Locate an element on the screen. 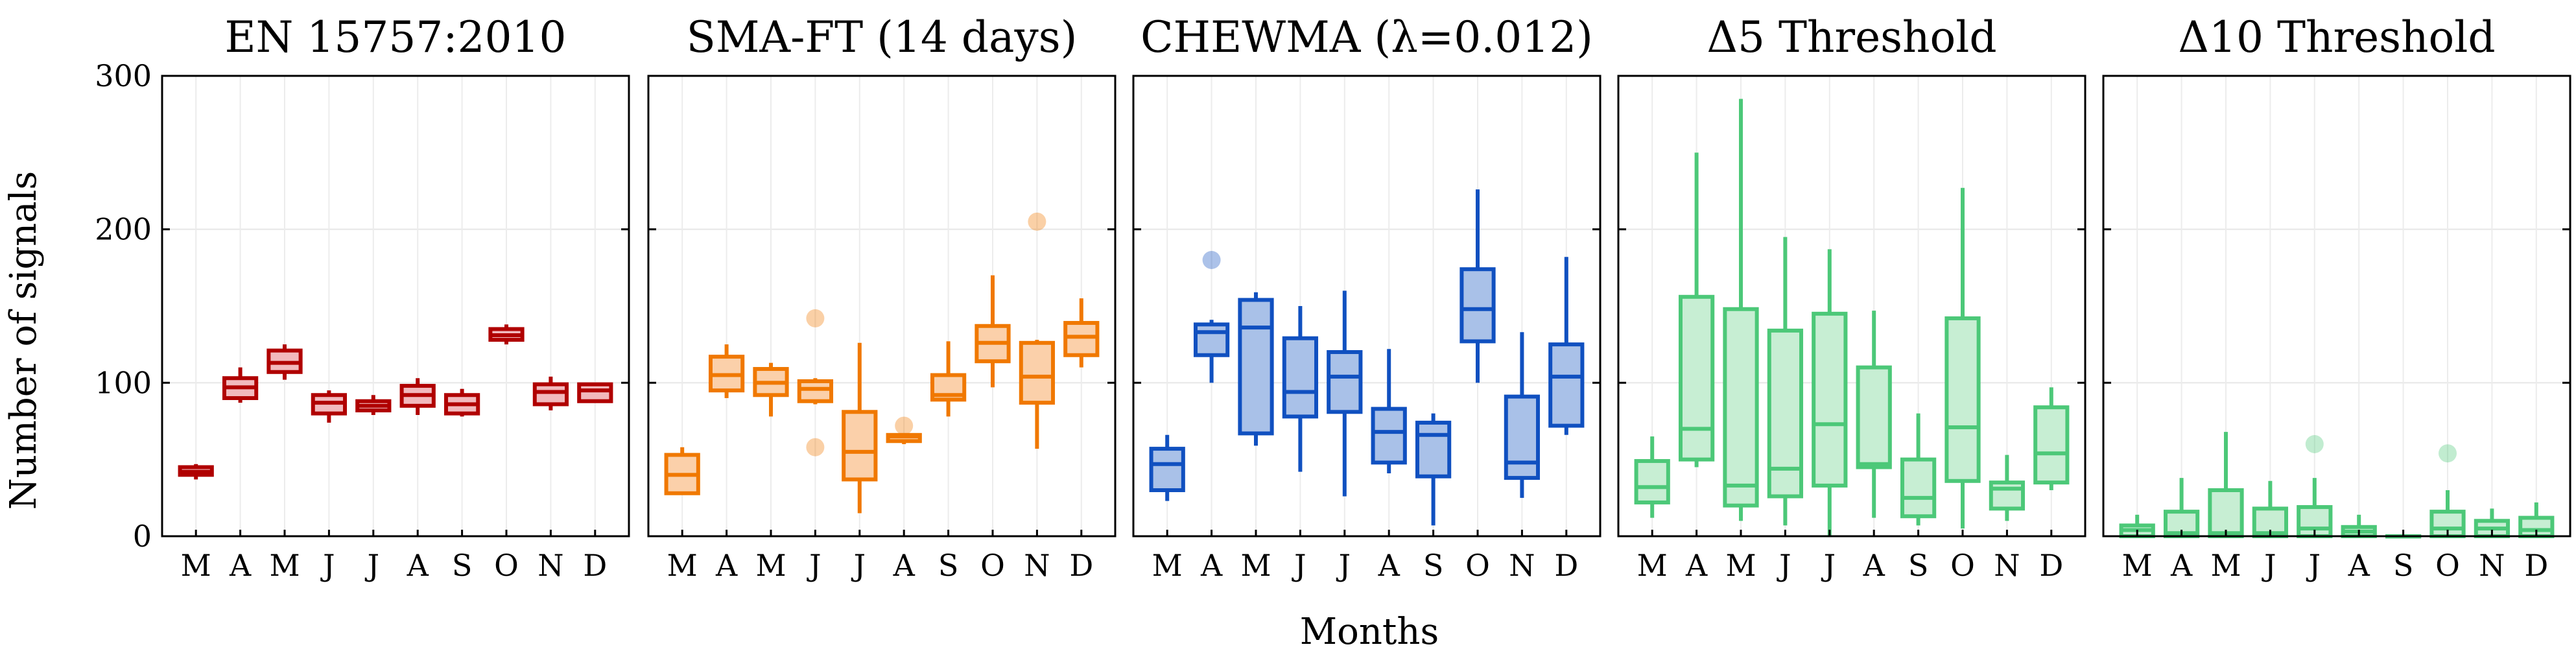 The height and width of the screenshot is (662, 2576). panel-title: CHEWMA (λ=0.012) is located at coordinates (1367, 37).